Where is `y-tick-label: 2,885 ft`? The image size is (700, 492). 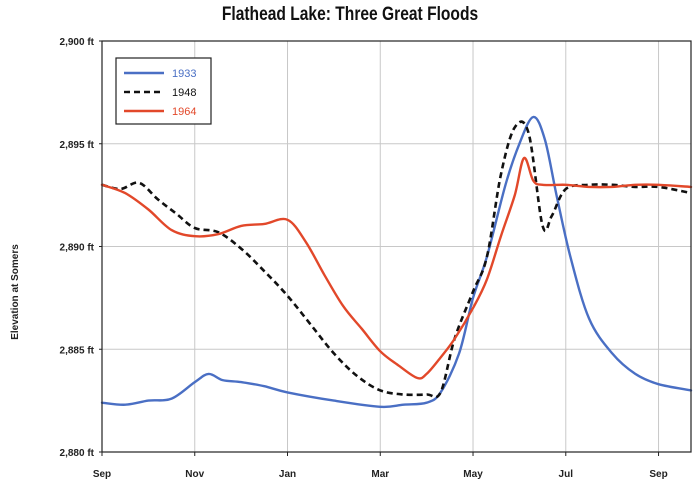 y-tick-label: 2,885 ft is located at coordinates (77, 350).